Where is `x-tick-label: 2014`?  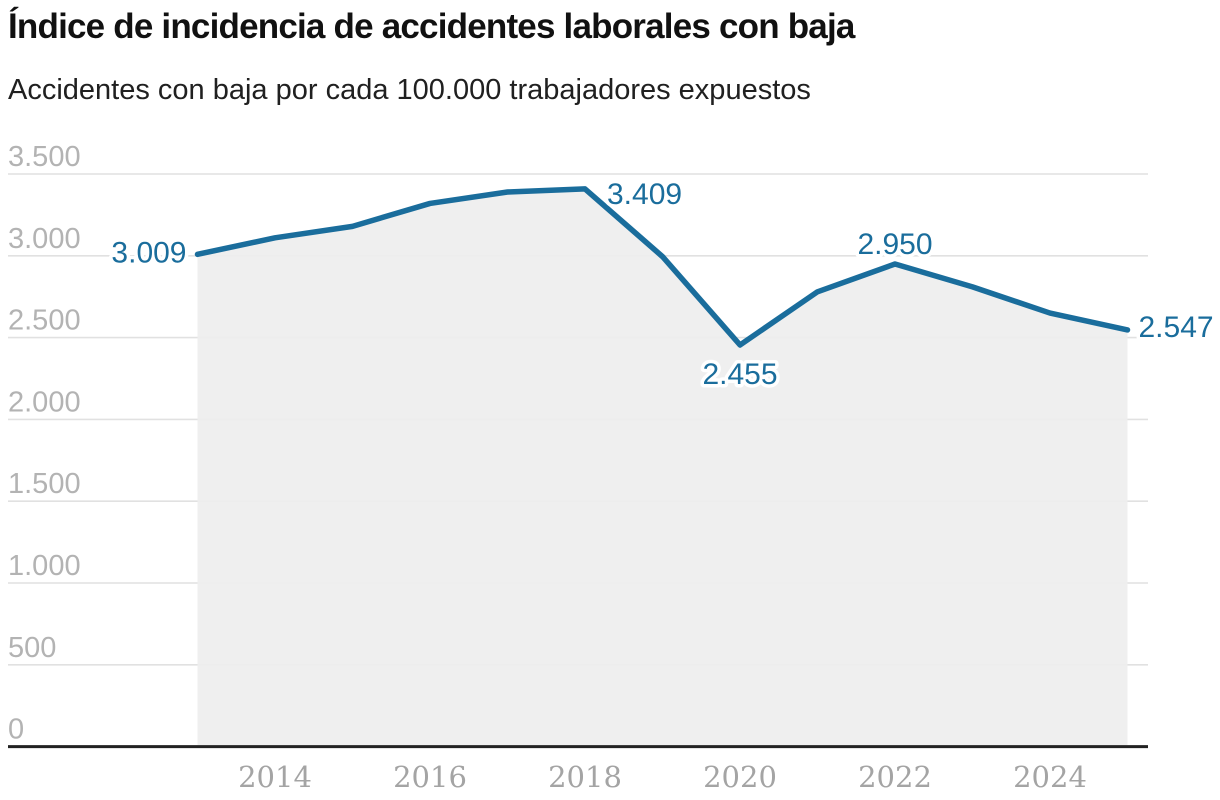 x-tick-label: 2014 is located at coordinates (275, 777).